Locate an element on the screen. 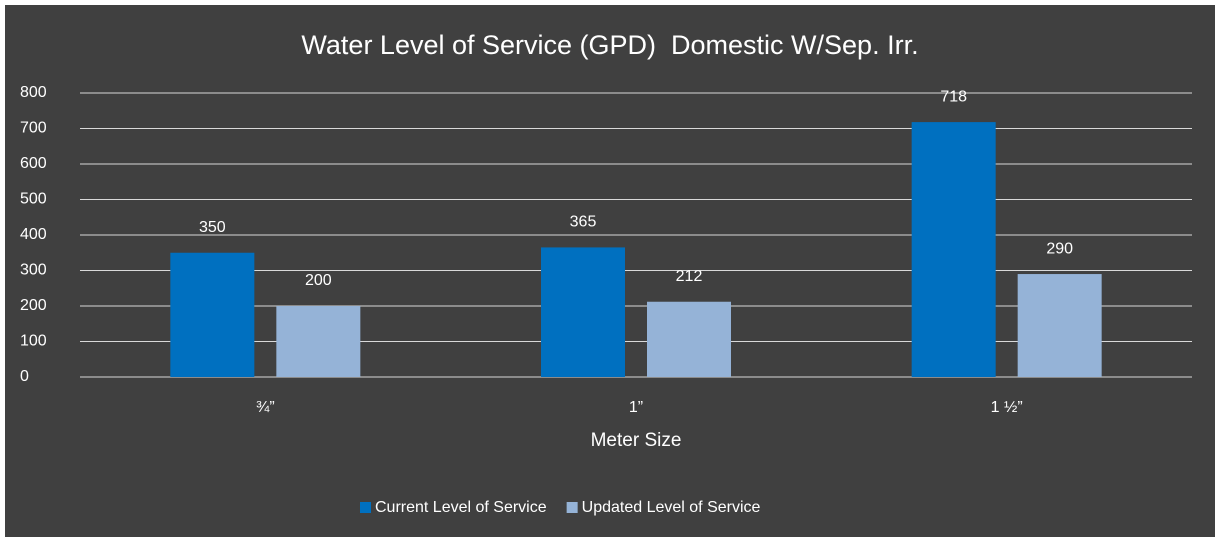  y-tick-label: 300 is located at coordinates (33, 270).